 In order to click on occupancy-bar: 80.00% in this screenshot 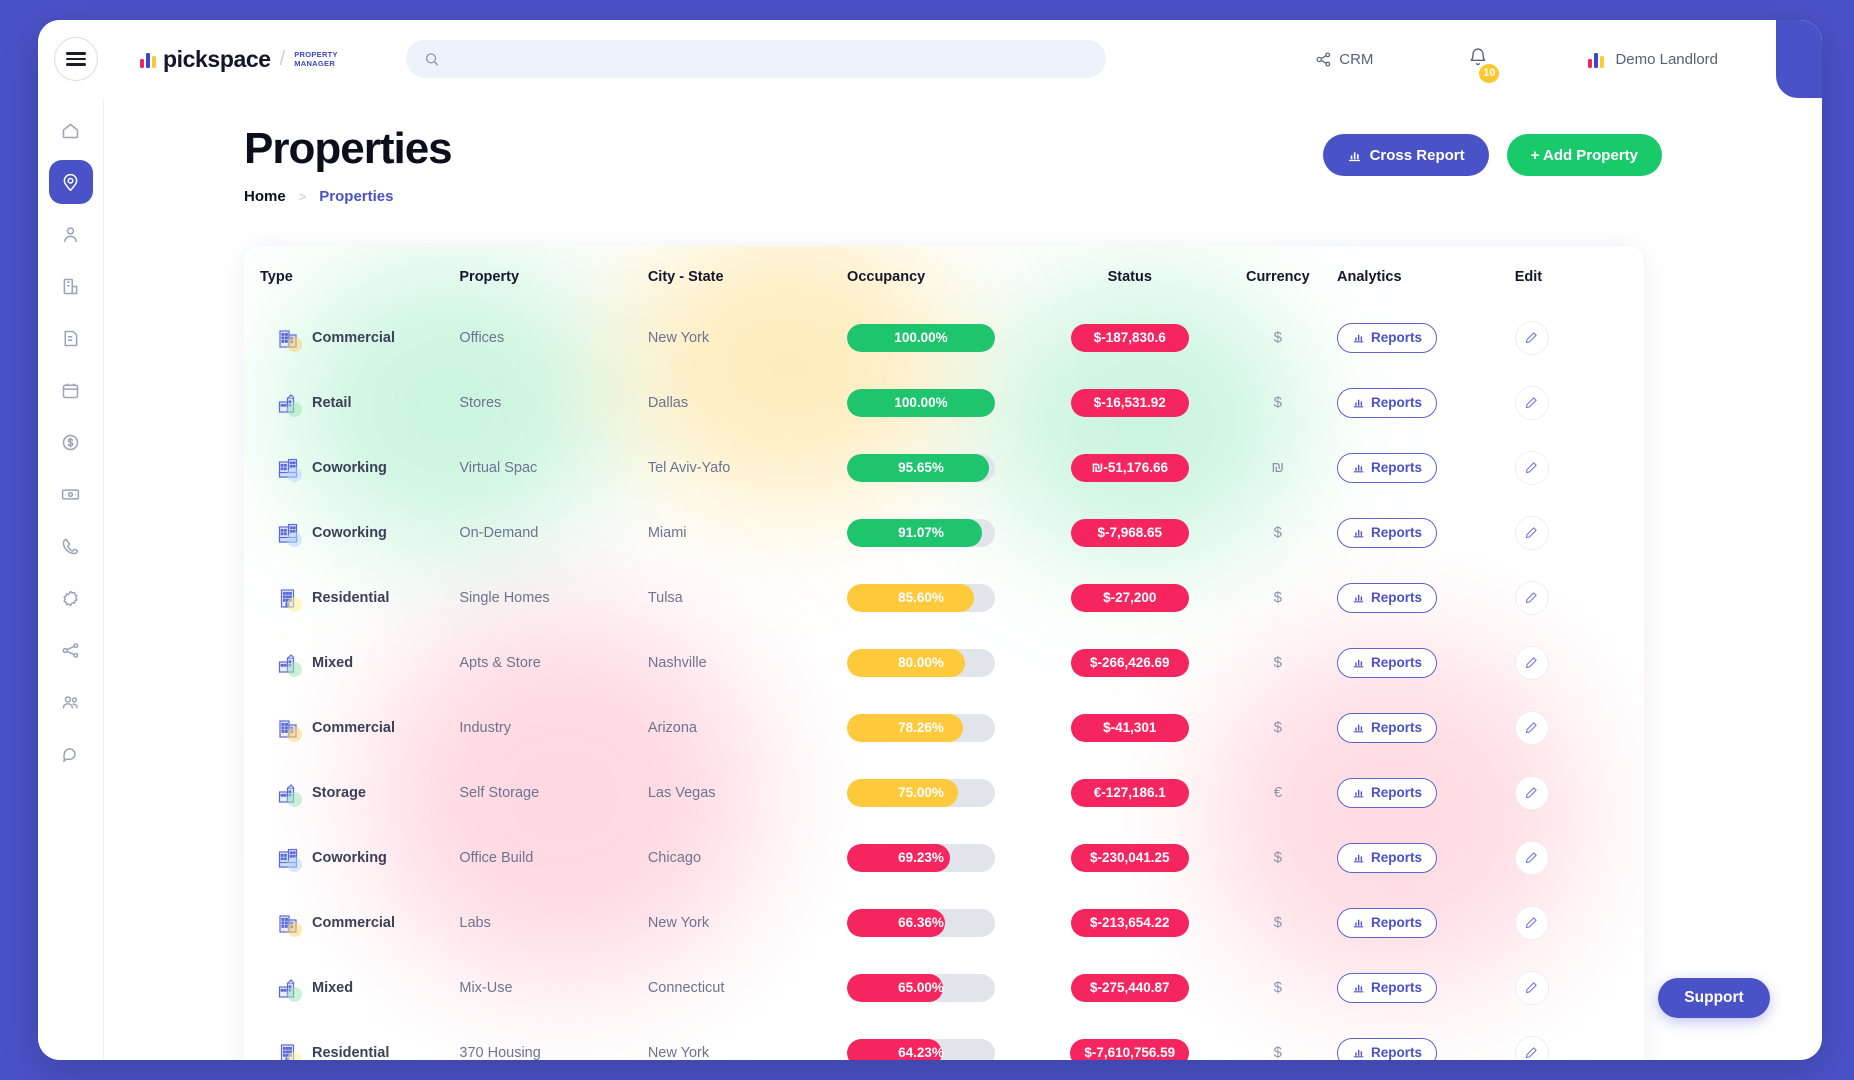, I will do `click(921, 662)`.